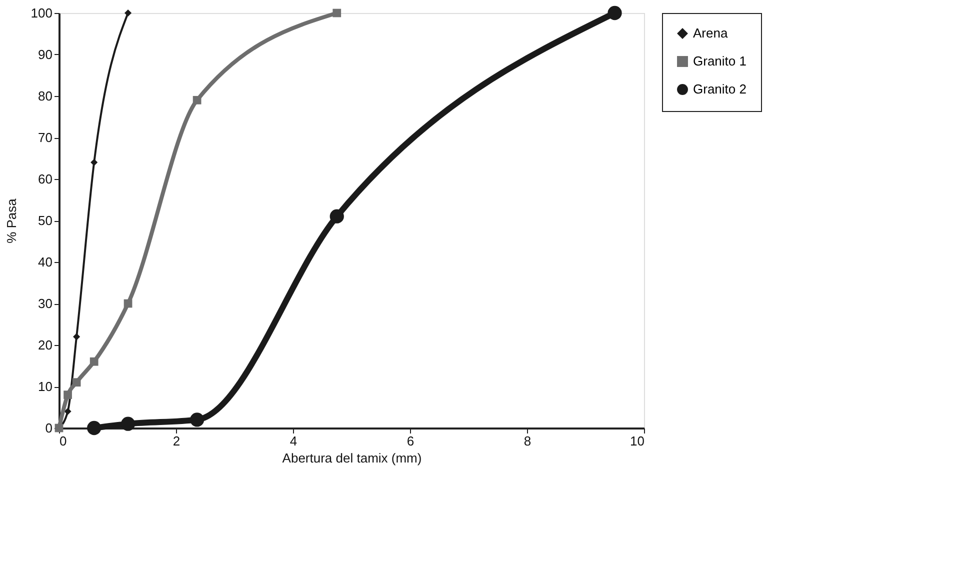 The height and width of the screenshot is (574, 954). I want to click on x-tick-label: 10, so click(637, 441).